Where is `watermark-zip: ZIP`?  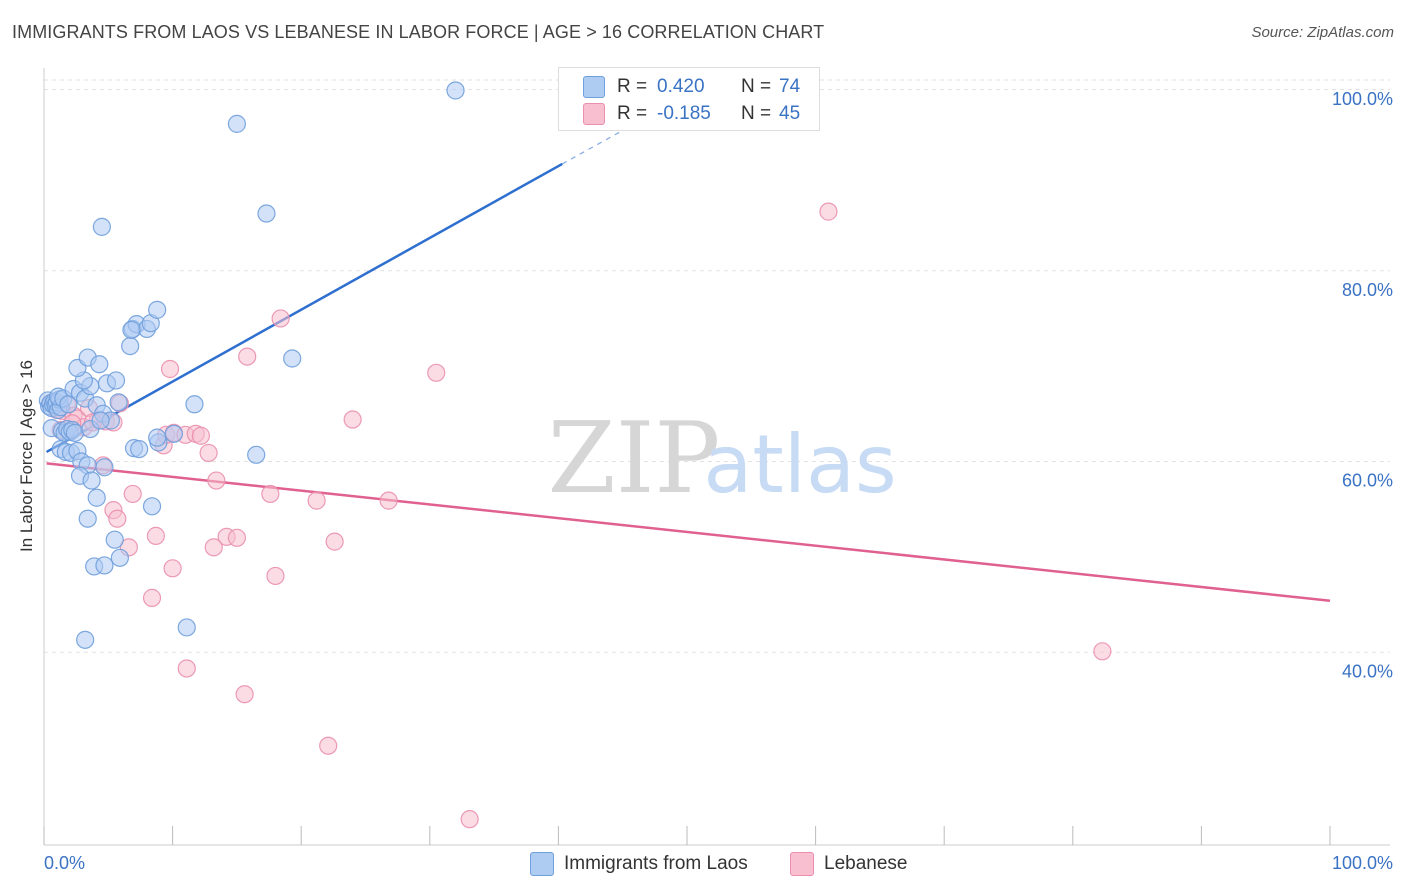 watermark-zip: ZIP is located at coordinates (634, 459).